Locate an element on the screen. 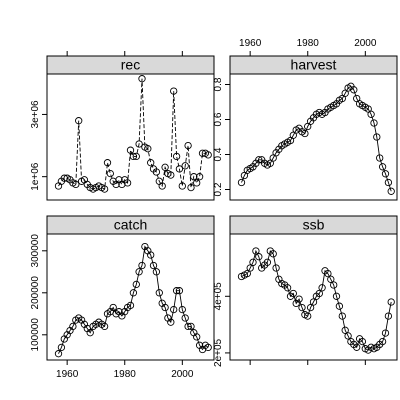 The image size is (400, 400). point-rec-1973 is located at coordinates (104, 189).